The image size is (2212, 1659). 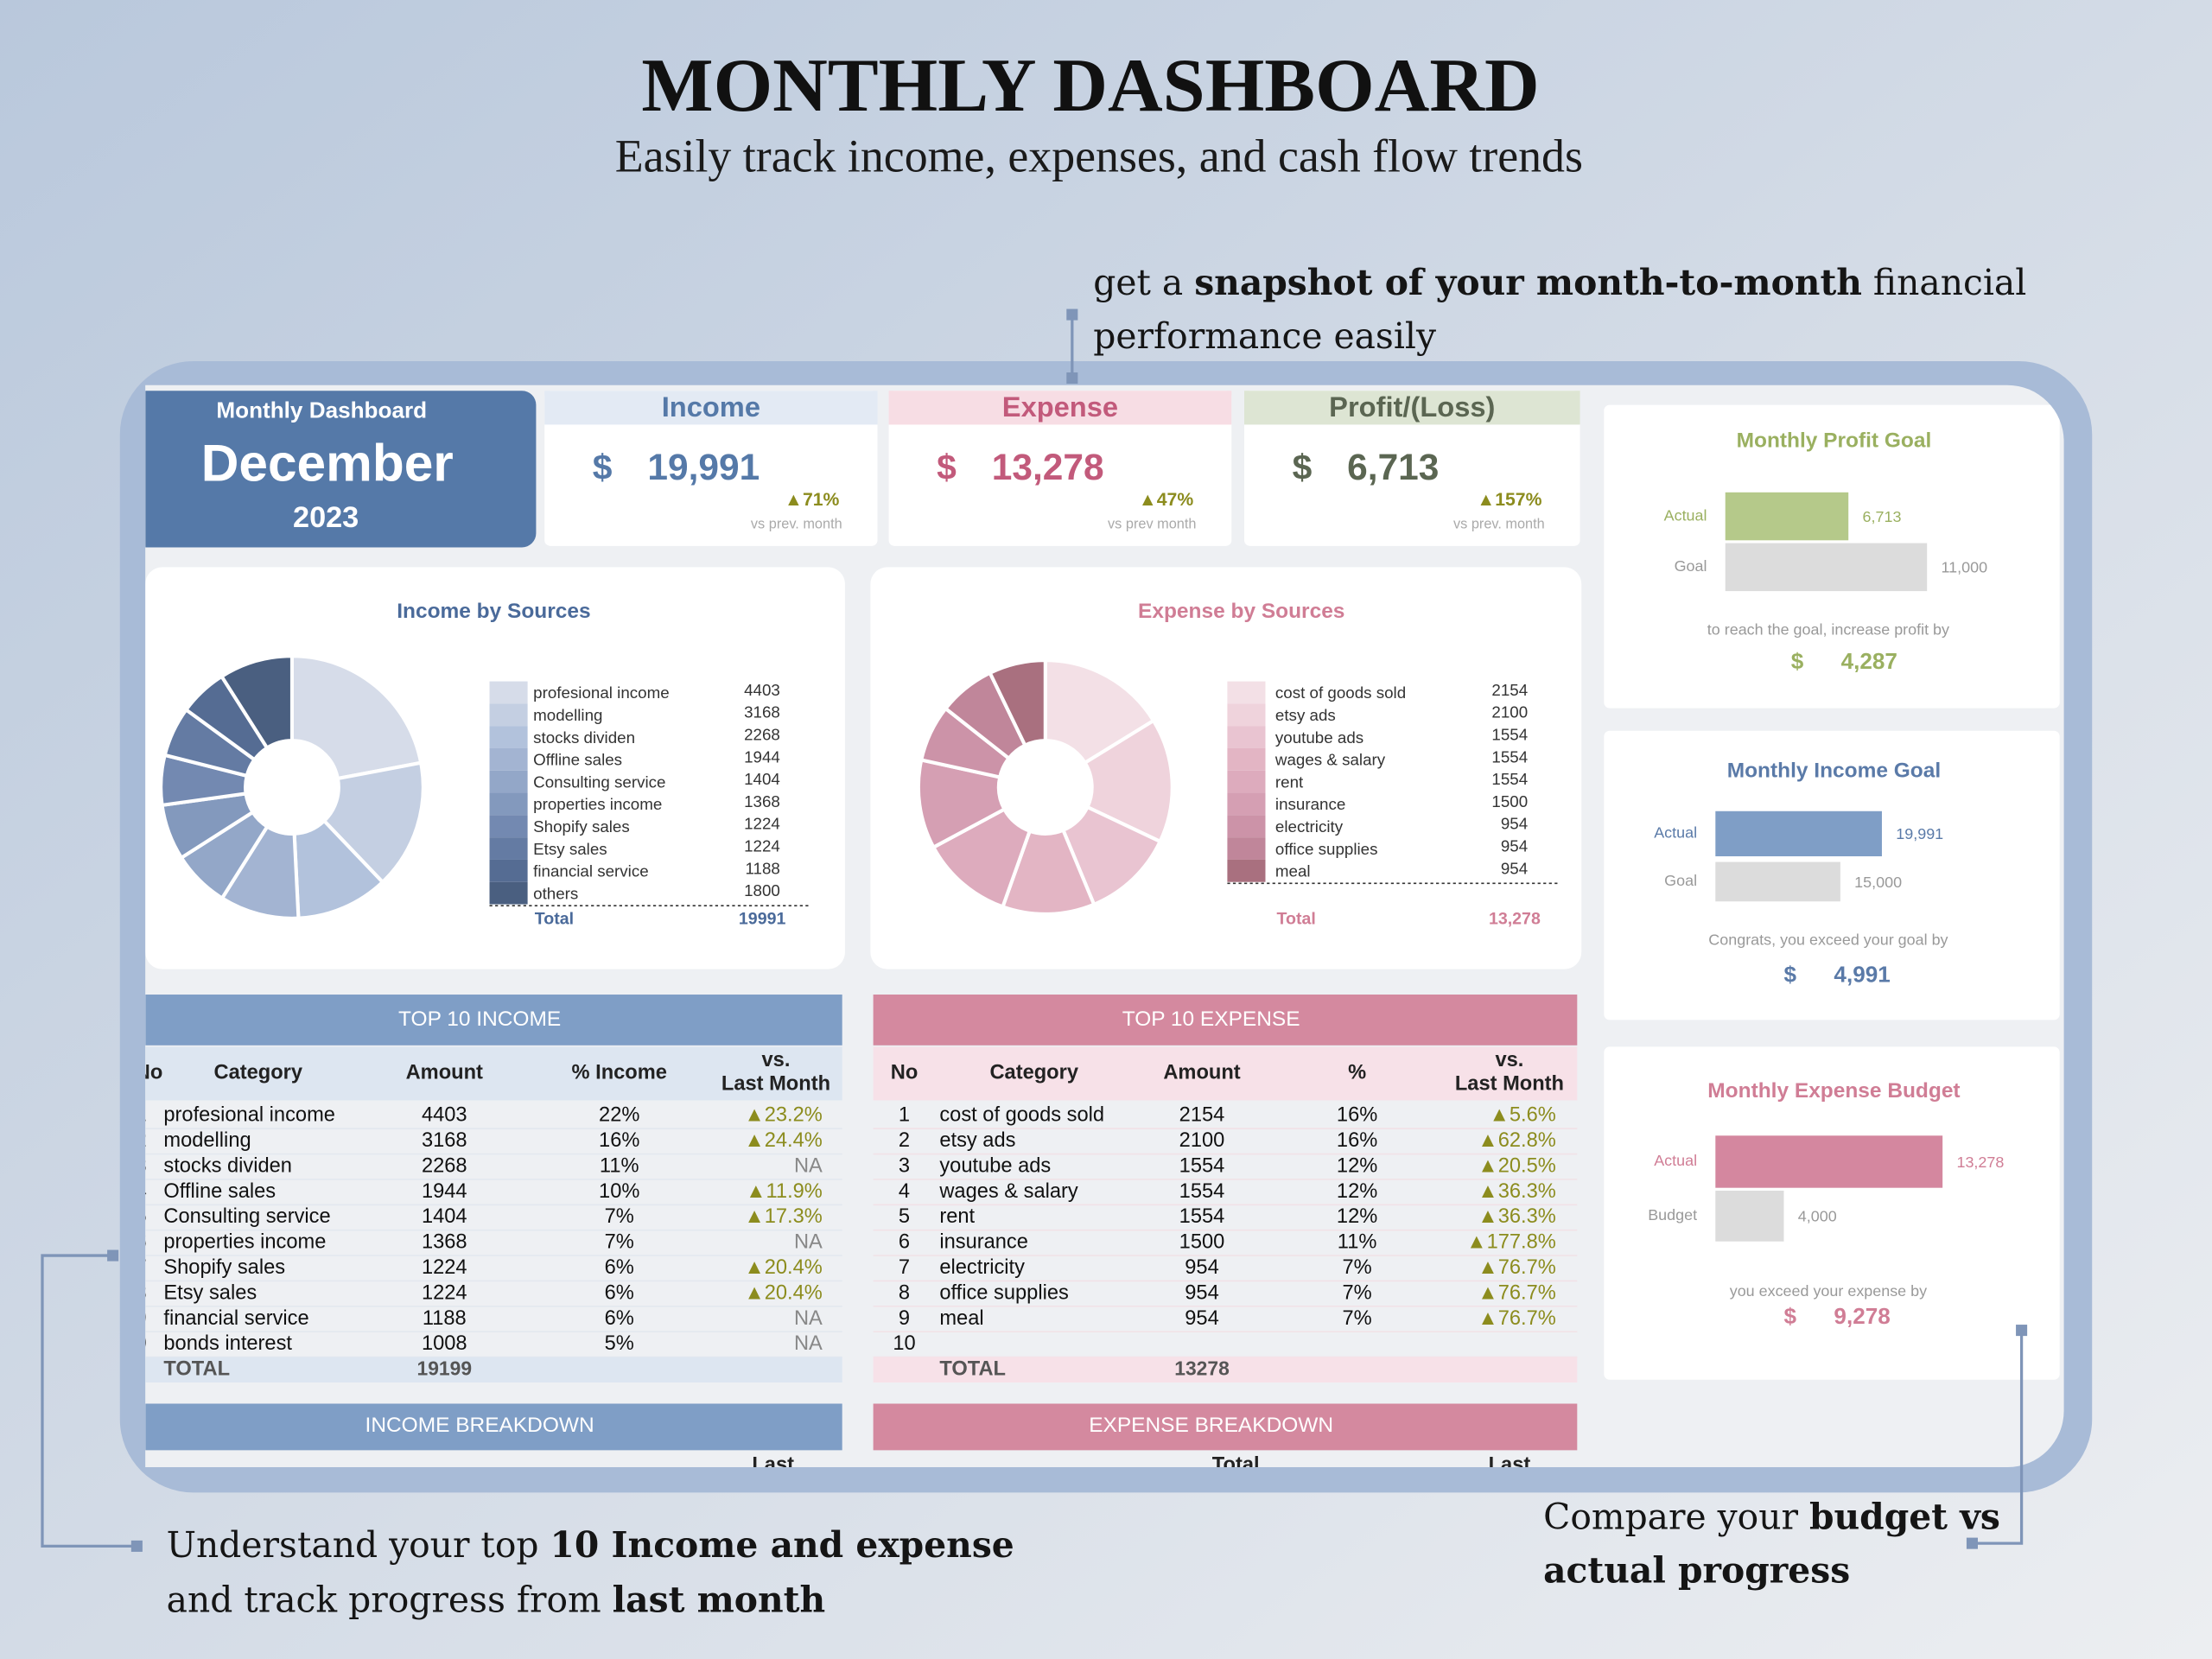 What do you see at coordinates (977, 1140) in the screenshot?
I see `table-cell: etsy ads` at bounding box center [977, 1140].